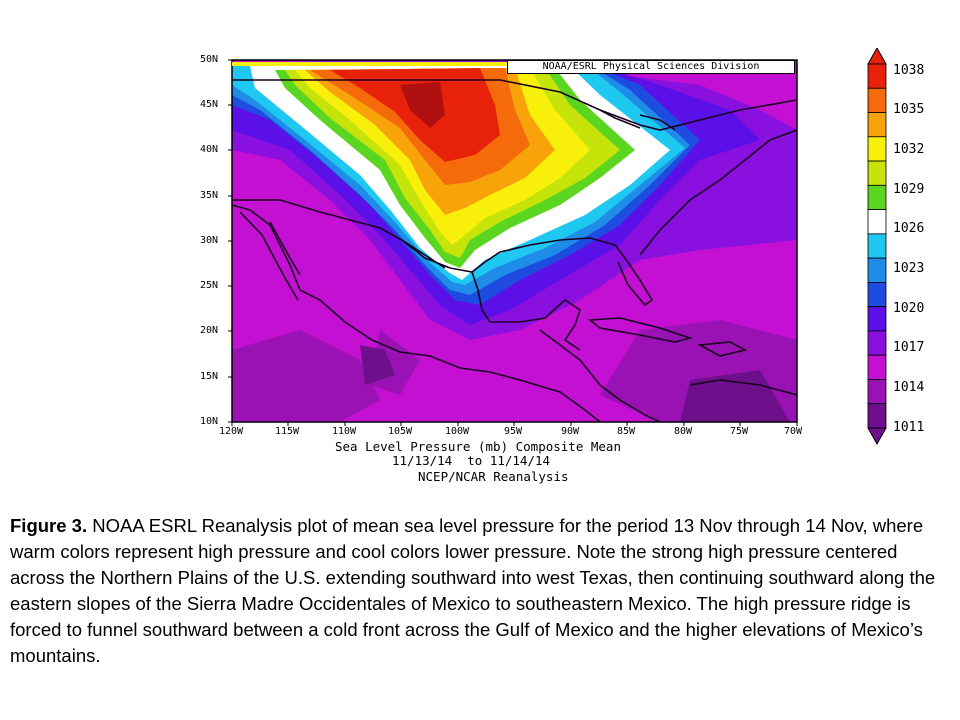  I want to click on colorbar-label: 1029, so click(909, 189).